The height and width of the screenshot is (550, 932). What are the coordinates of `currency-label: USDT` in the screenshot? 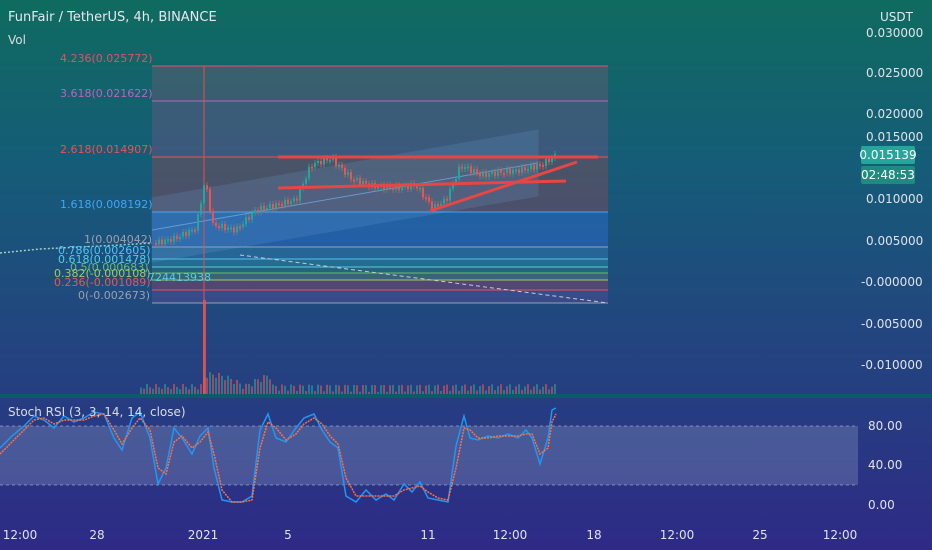 It's located at (896, 17).